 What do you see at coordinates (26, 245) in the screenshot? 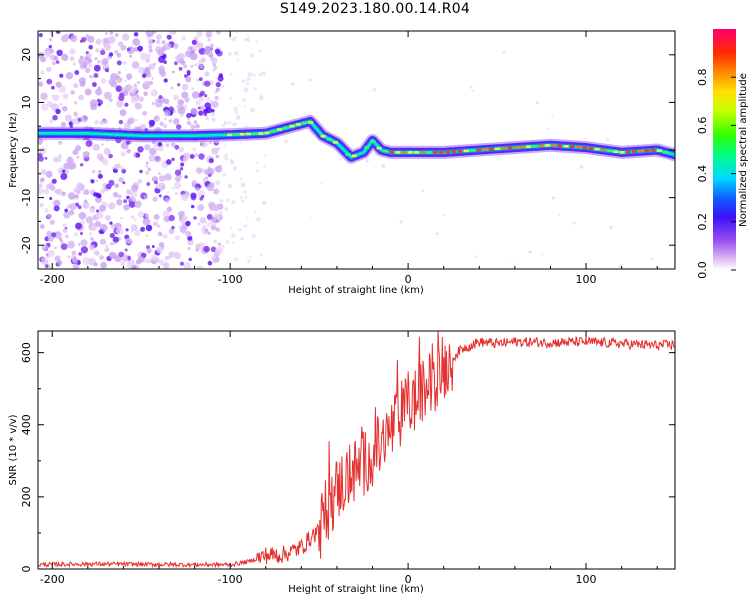
I see `y-tick-label: -20` at bounding box center [26, 245].